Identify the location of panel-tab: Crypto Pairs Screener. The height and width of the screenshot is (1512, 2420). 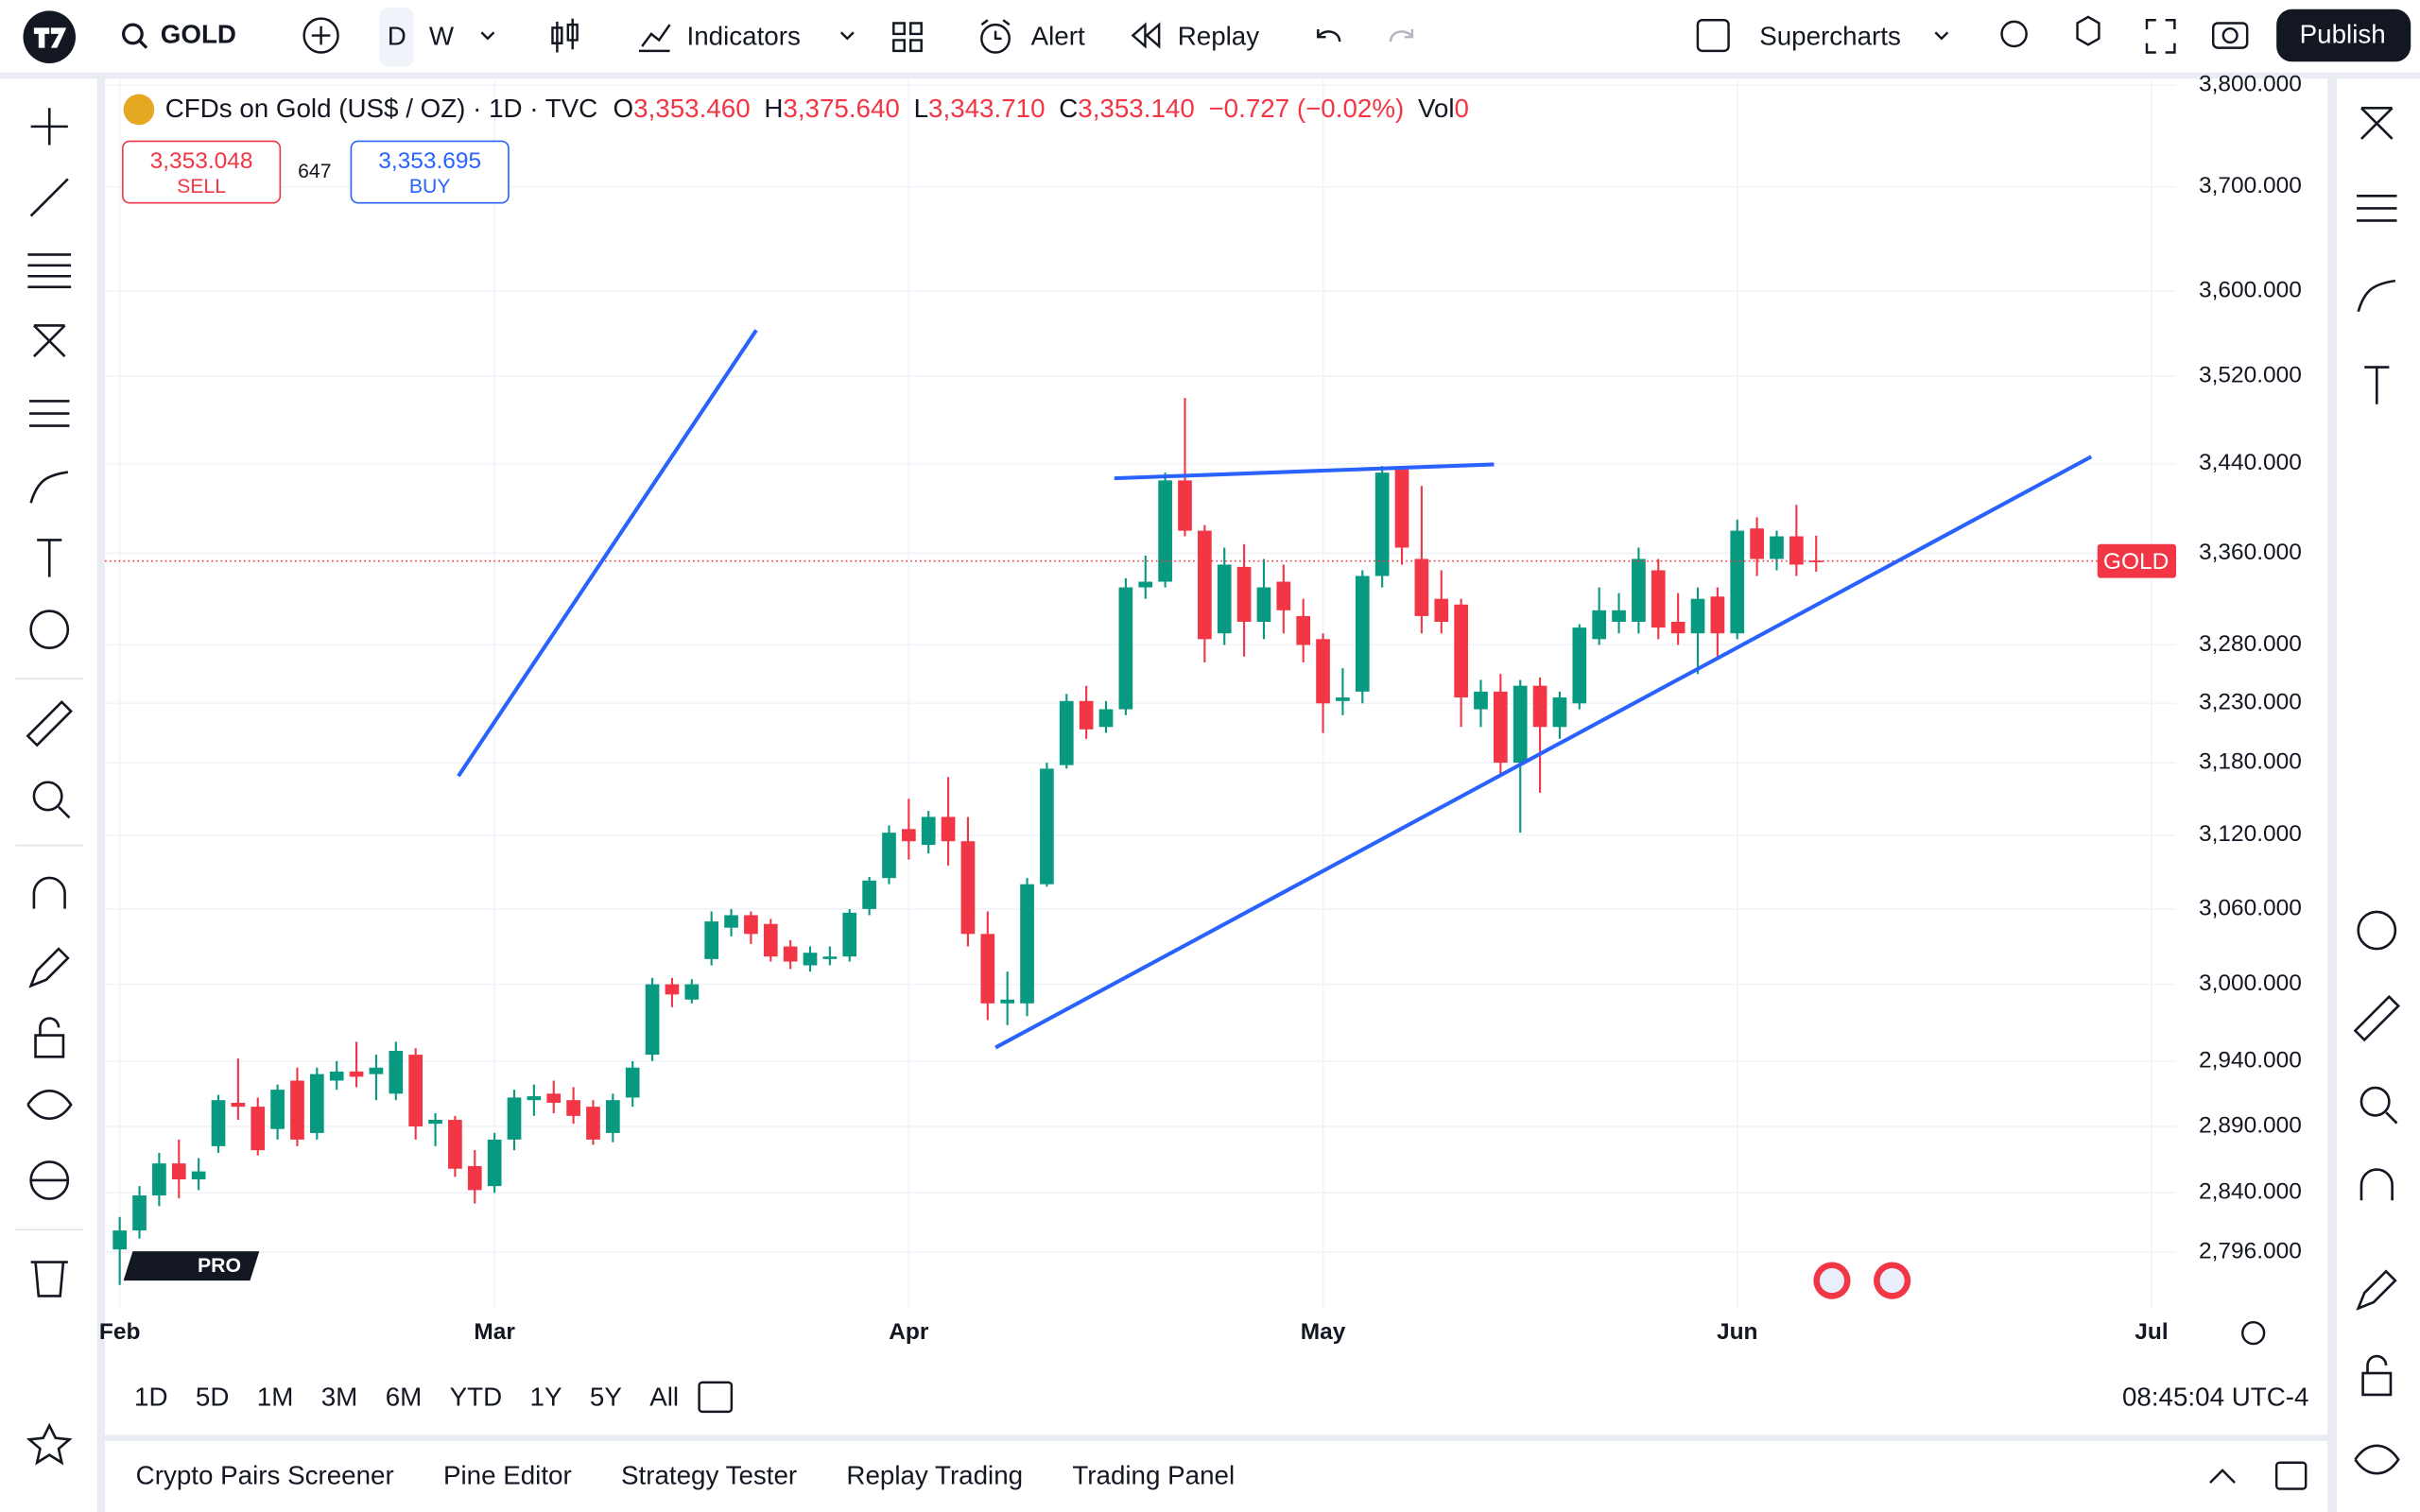
(264, 1476).